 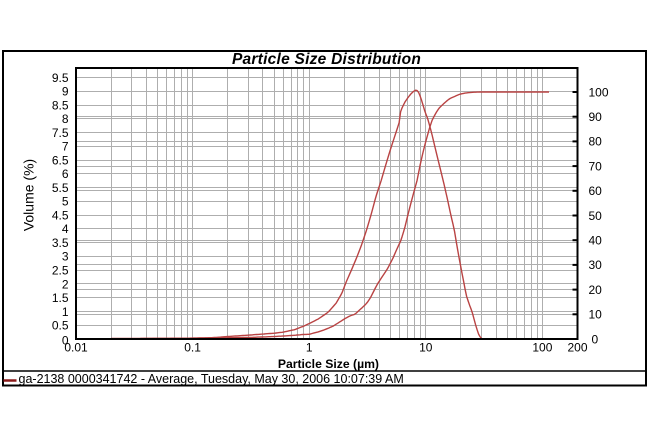 What do you see at coordinates (328, 364) in the screenshot?
I see `svg-text: Particle Size (µm)` at bounding box center [328, 364].